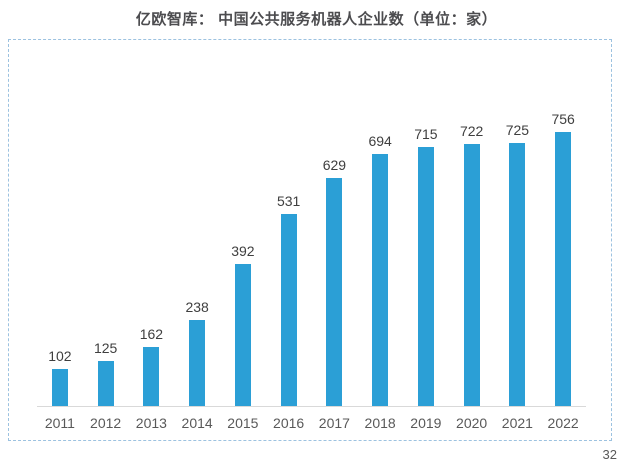 This screenshot has width=633, height=475. I want to click on x-axis-tick-label: 2011, so click(59, 423).